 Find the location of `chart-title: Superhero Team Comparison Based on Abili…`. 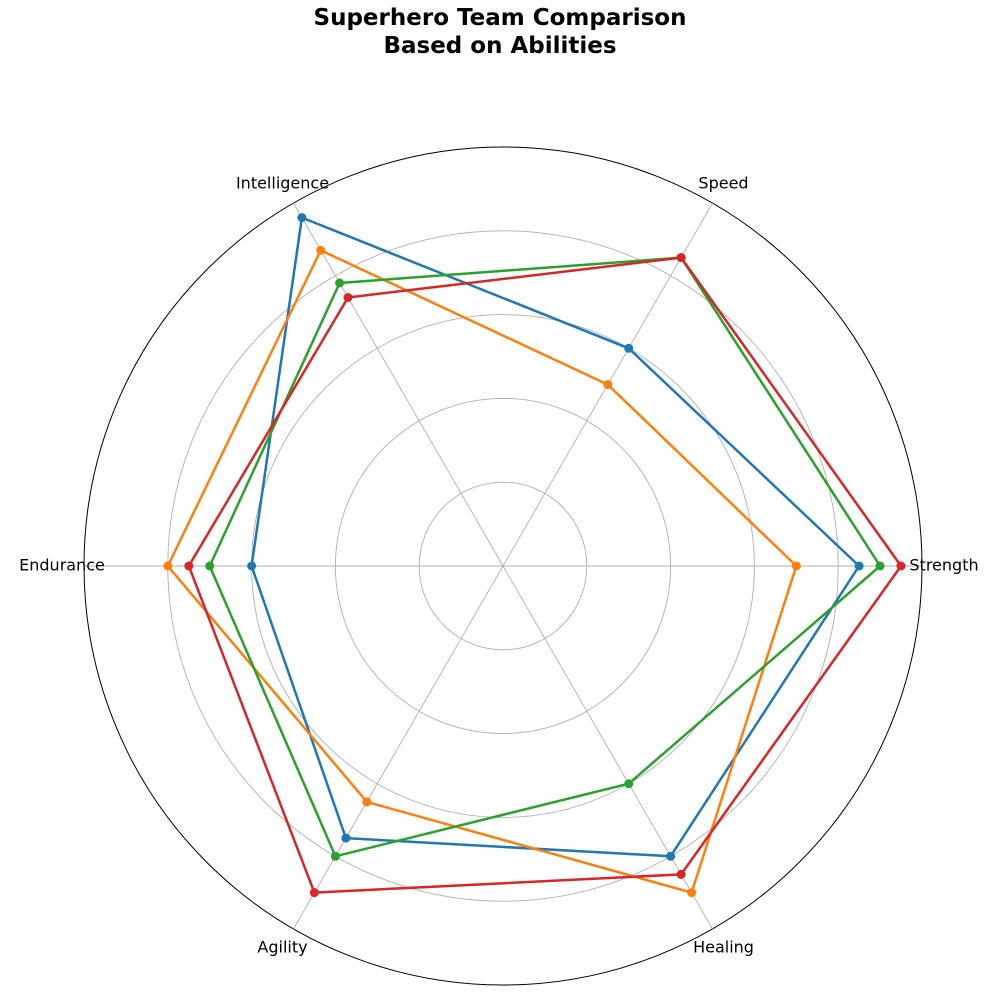

chart-title: Superhero Team Comparison Based on Abili… is located at coordinates (500, 32).